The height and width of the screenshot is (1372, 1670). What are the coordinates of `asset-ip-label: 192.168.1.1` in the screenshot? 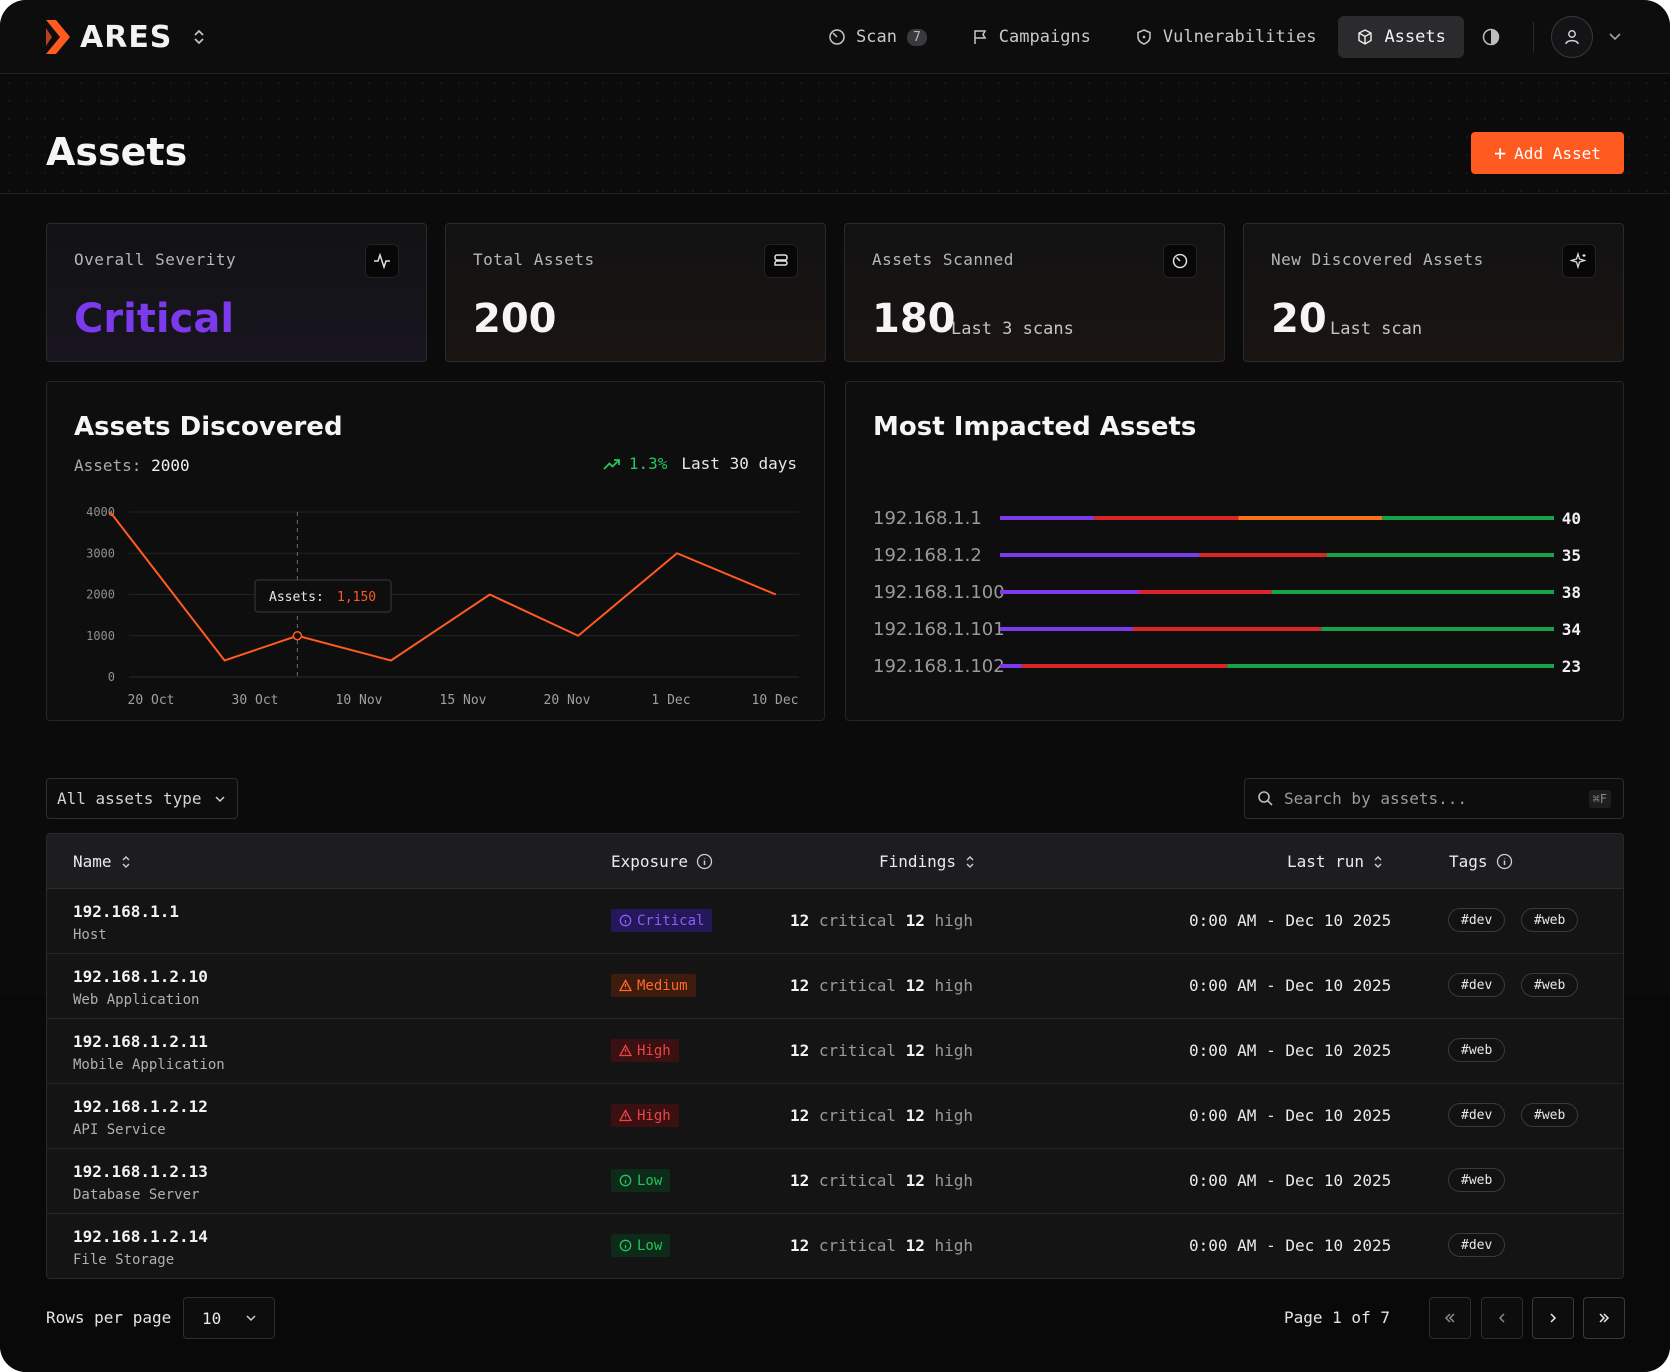 It's located at (927, 518).